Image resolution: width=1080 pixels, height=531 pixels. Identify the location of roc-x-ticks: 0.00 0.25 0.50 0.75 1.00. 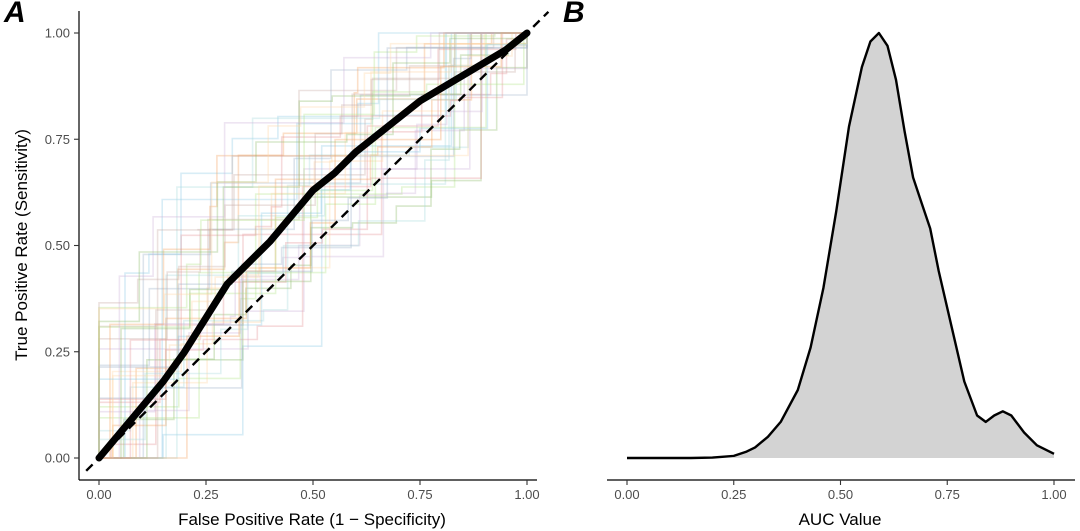
(313, 491).